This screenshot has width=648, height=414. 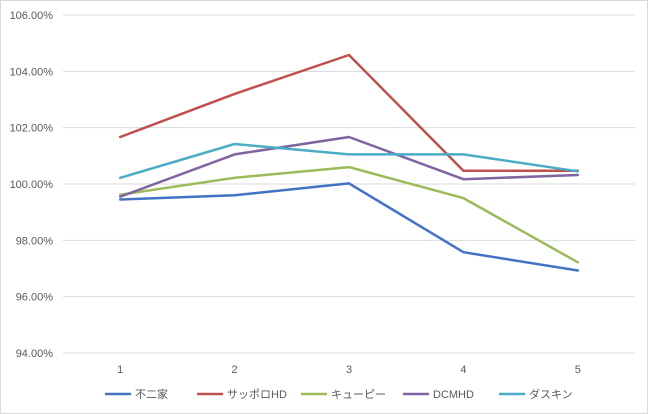 I want to click on legend-item: 不二家, so click(x=136, y=394).